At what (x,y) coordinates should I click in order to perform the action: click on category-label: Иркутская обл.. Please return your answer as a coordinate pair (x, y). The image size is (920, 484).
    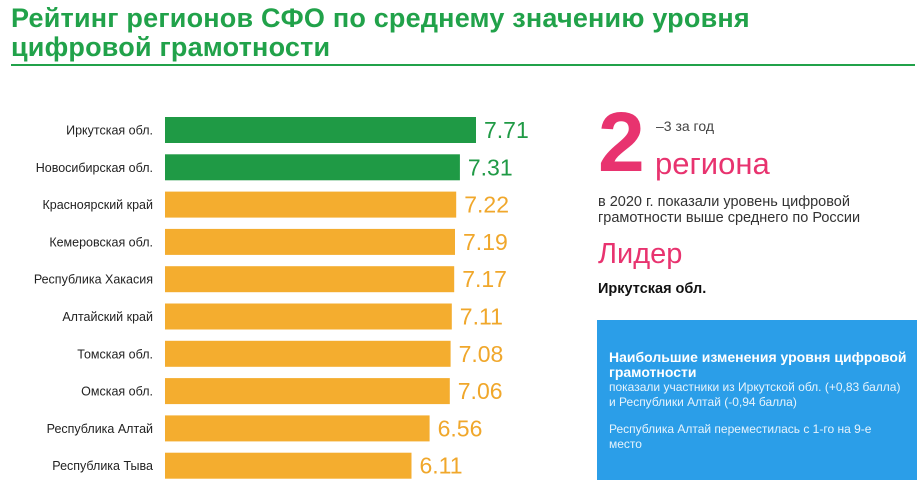
    Looking at the image, I should click on (109, 131).